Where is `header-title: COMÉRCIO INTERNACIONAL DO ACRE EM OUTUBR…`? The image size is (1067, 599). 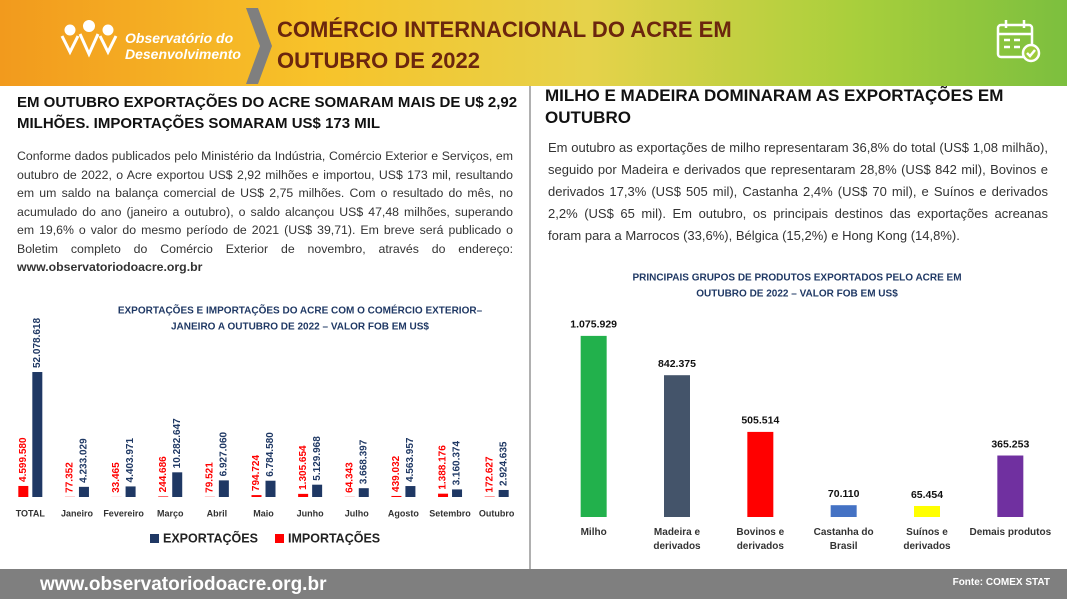
header-title: COMÉRCIO INTERNACIONAL DO ACRE EM OUTUBR… is located at coordinates (504, 45).